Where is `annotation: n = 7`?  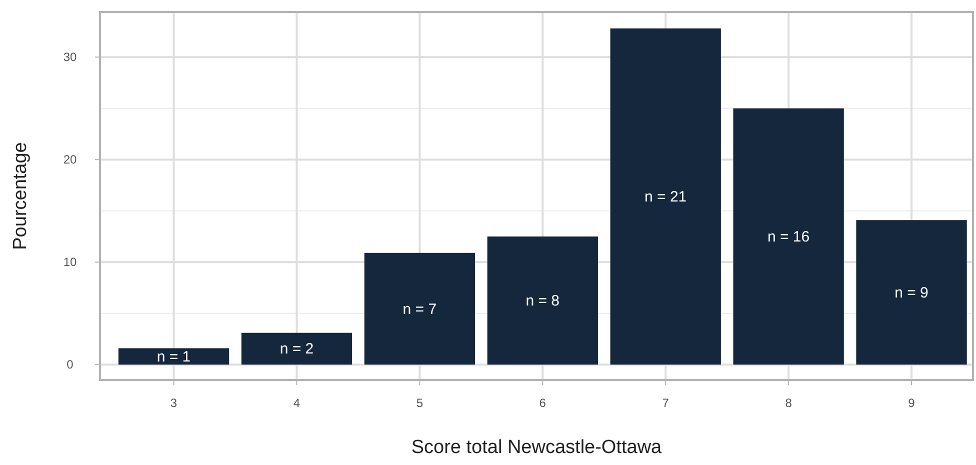 annotation: n = 7 is located at coordinates (419, 309).